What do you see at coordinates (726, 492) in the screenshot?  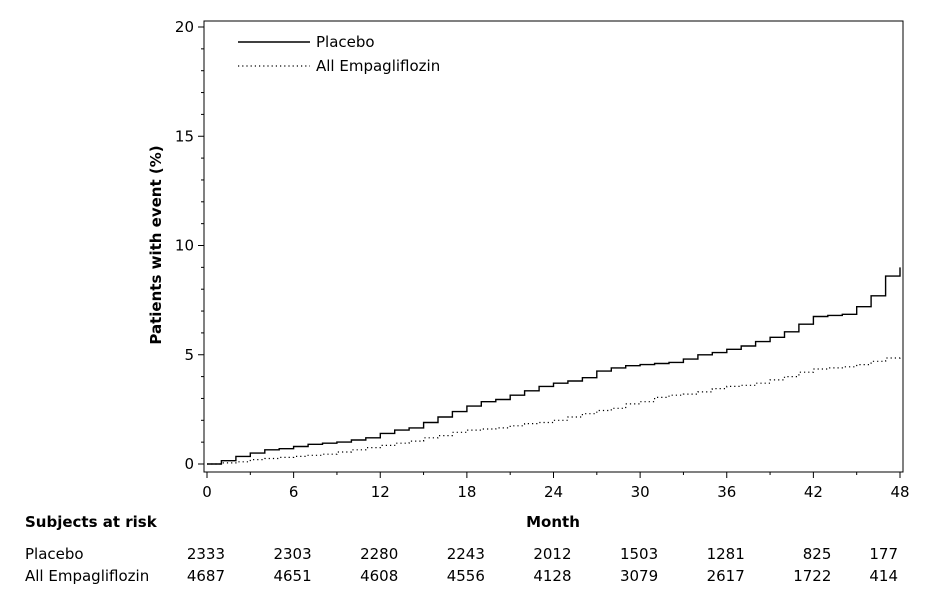 I see `x-tick-label: 36` at bounding box center [726, 492].